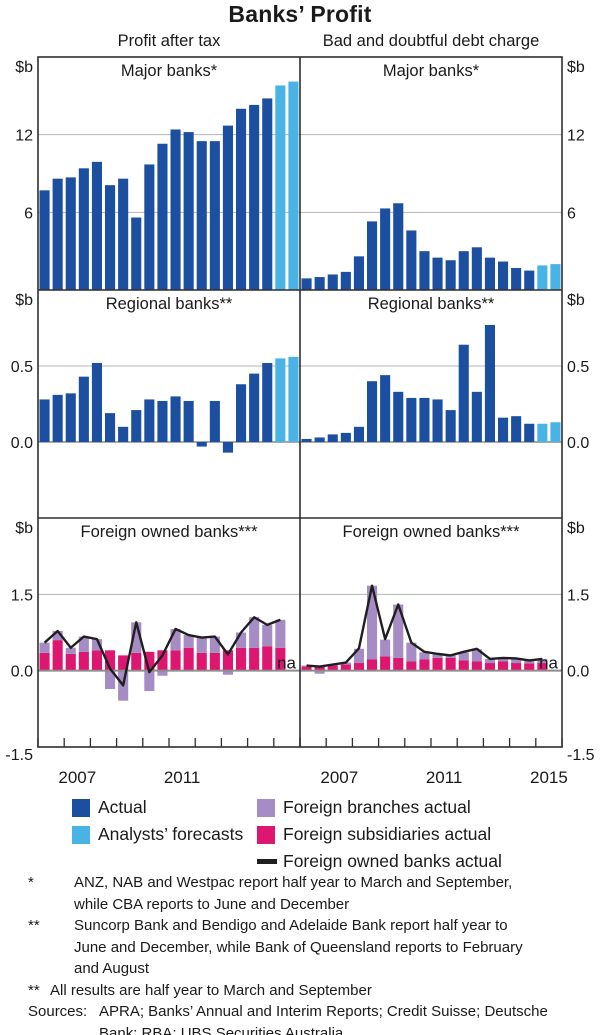 The width and height of the screenshot is (600, 1035). What do you see at coordinates (431, 532) in the screenshot?
I see `panel-title-foreign-banks-bdd: Foreign owned banks***` at bounding box center [431, 532].